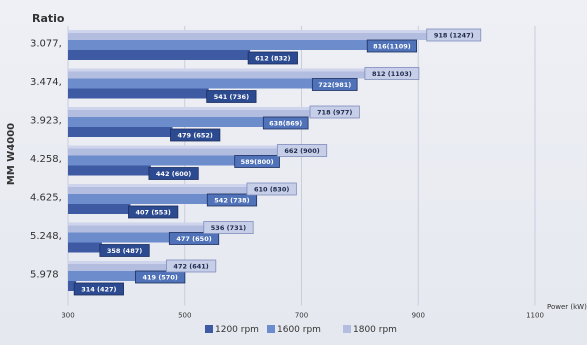  I want to click on data-label: 542 (738), so click(232, 200).